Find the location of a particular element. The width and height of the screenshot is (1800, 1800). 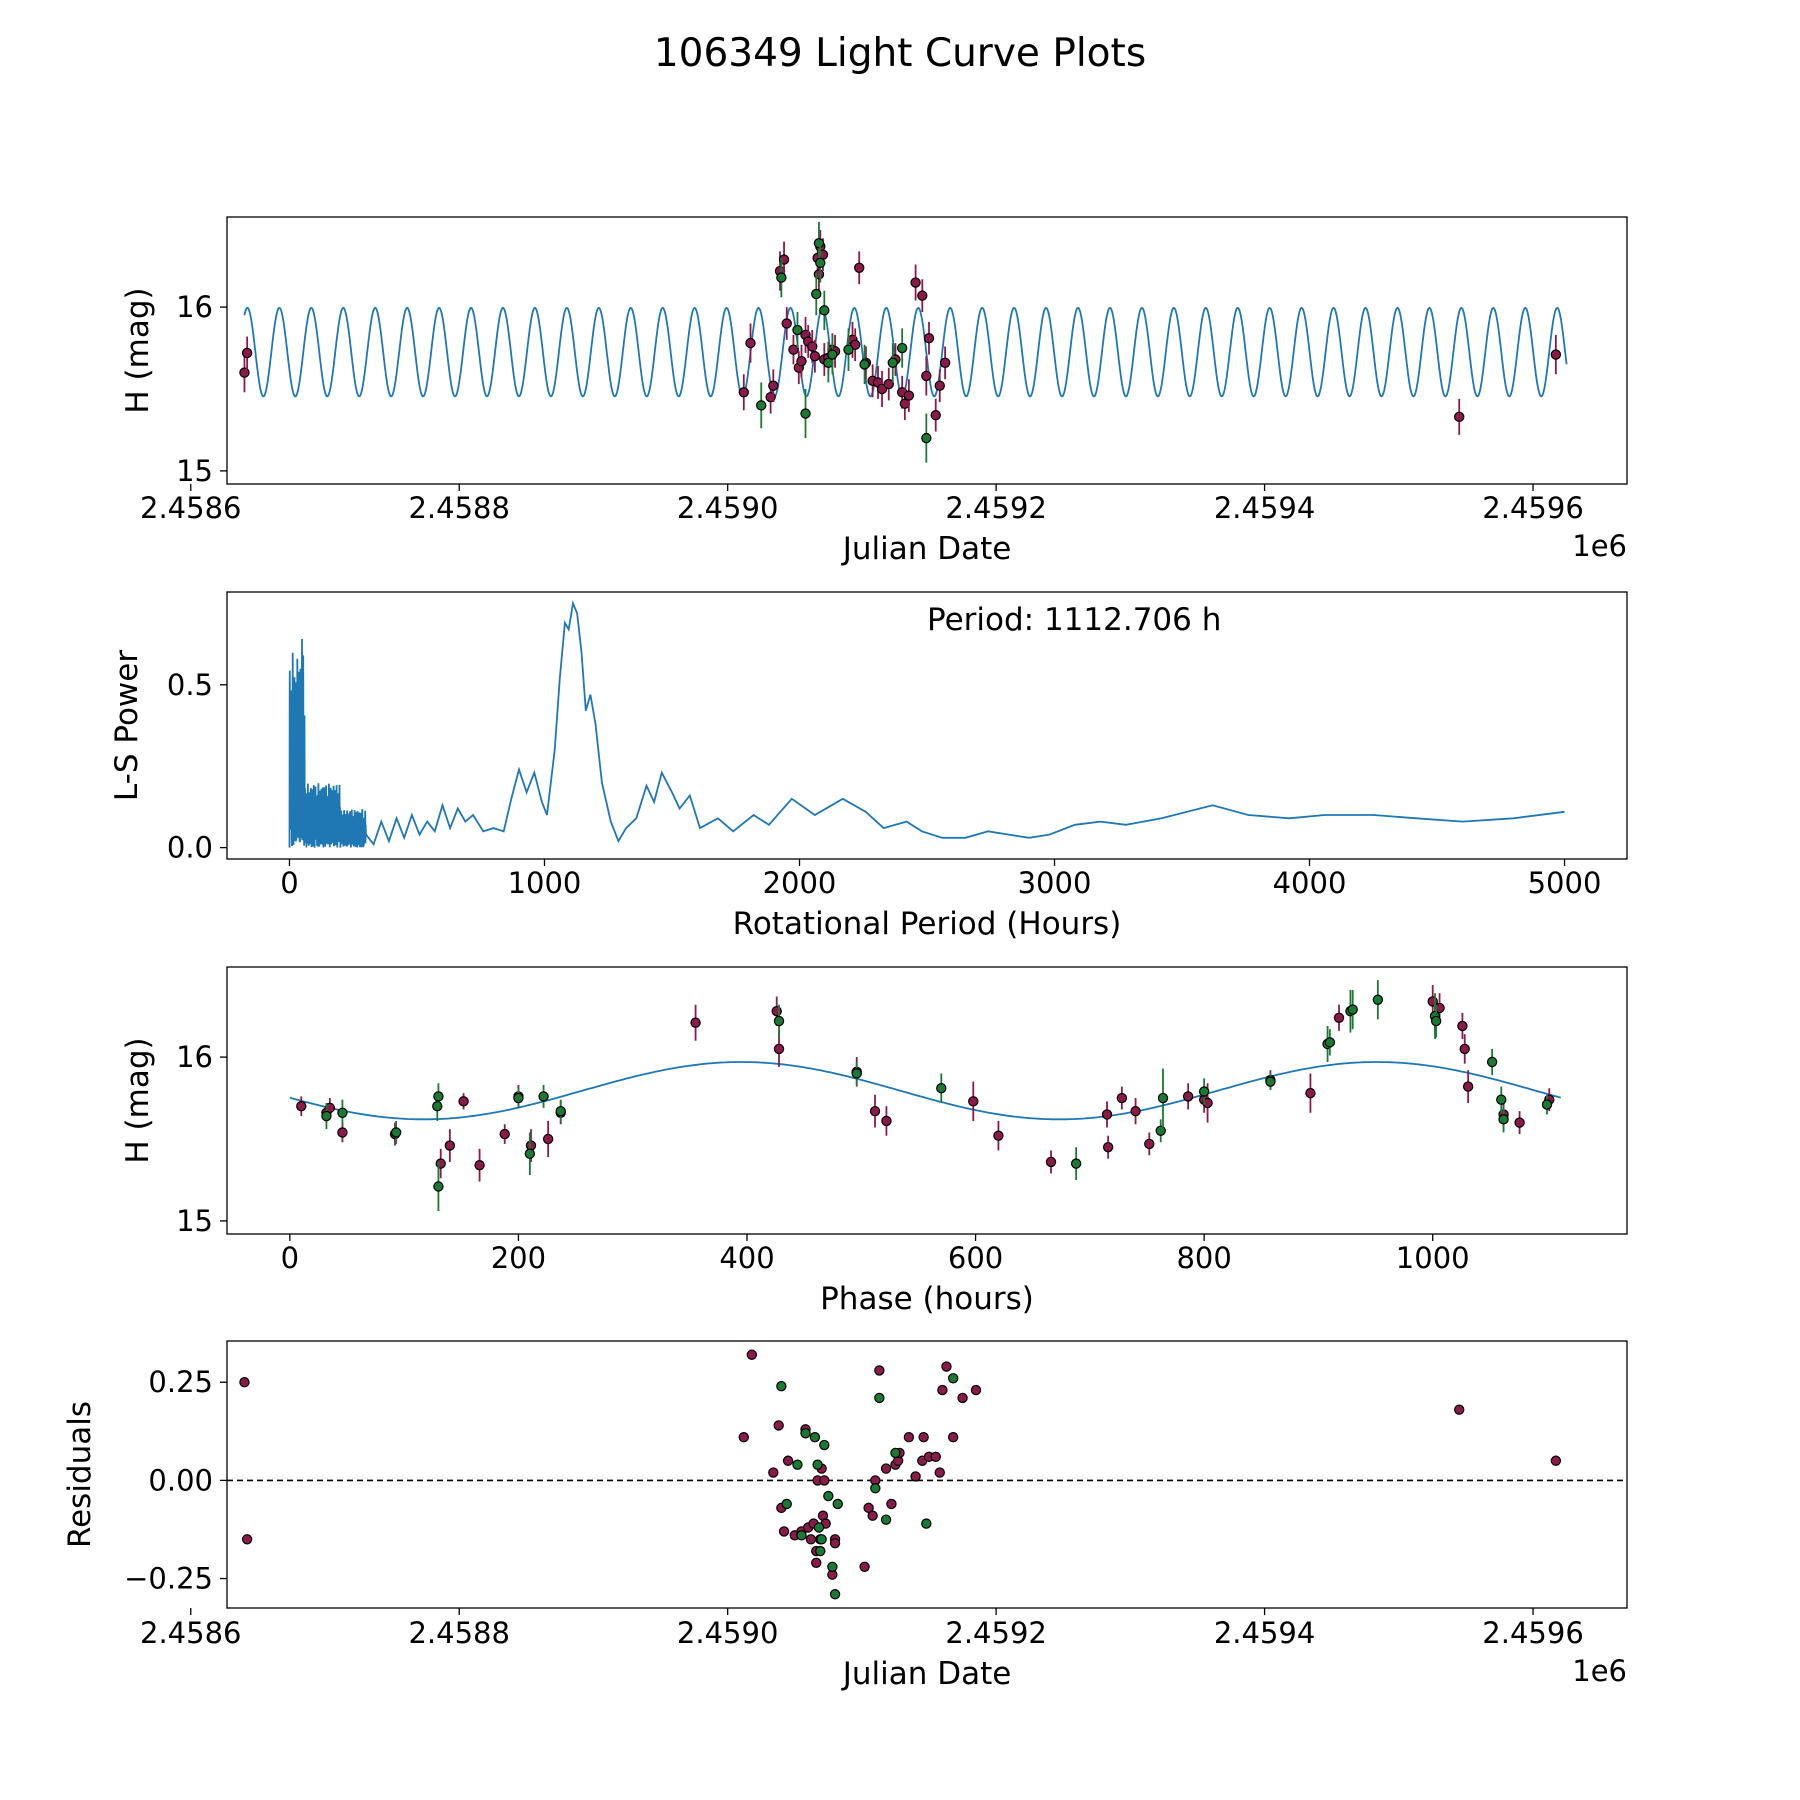

chart-2-xtick-label-1: 200 is located at coordinates (518, 1258).